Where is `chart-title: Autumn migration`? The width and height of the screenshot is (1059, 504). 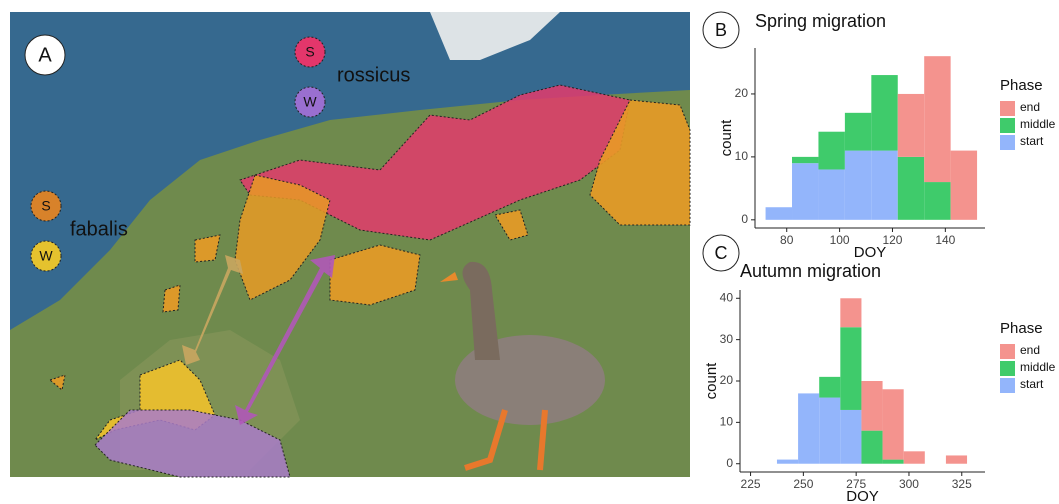
chart-title: Autumn migration is located at coordinates (810, 271).